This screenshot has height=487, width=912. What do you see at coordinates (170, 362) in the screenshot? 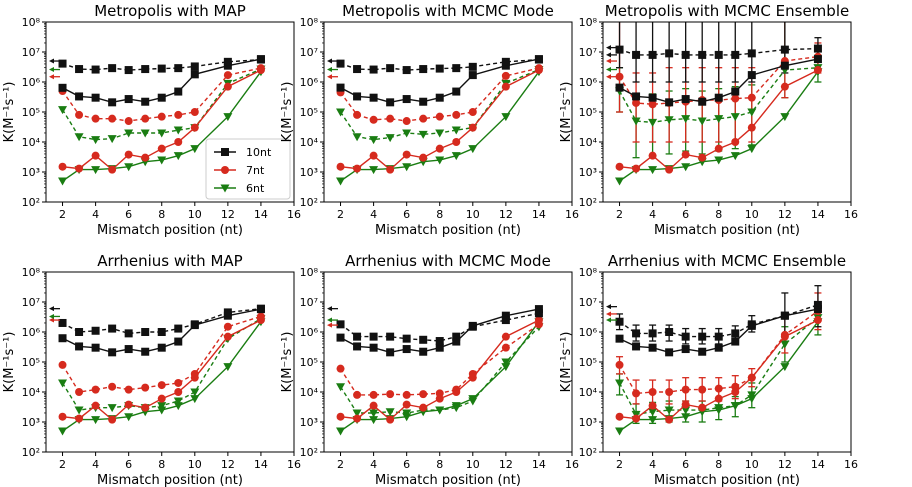
I see `axes-frame` at bounding box center [170, 362].